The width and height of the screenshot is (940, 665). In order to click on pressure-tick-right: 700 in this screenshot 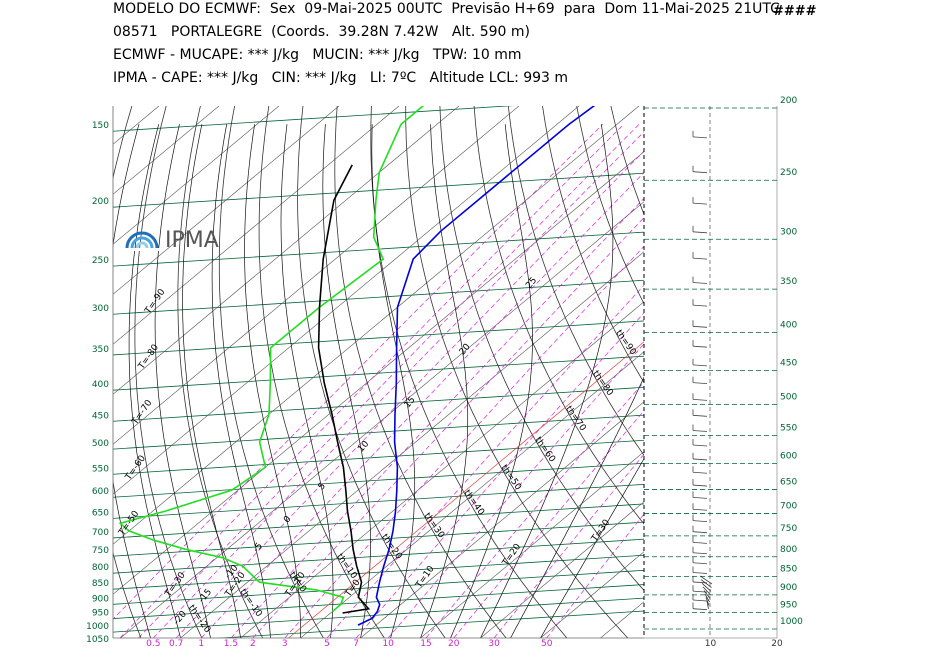, I will do `click(788, 507)`.